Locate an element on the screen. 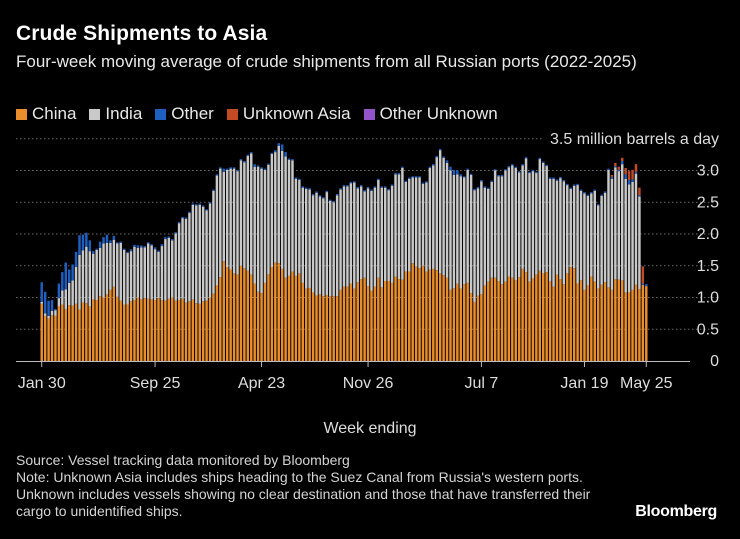  y-tick-label: 3.0 is located at coordinates (708, 171).